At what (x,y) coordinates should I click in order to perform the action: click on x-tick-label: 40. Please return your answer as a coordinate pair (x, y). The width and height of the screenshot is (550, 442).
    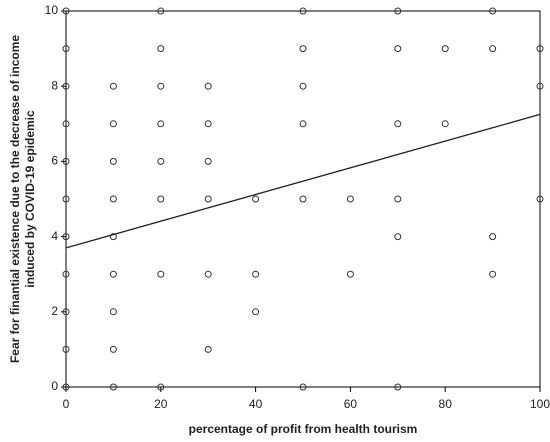
    Looking at the image, I should click on (256, 404).